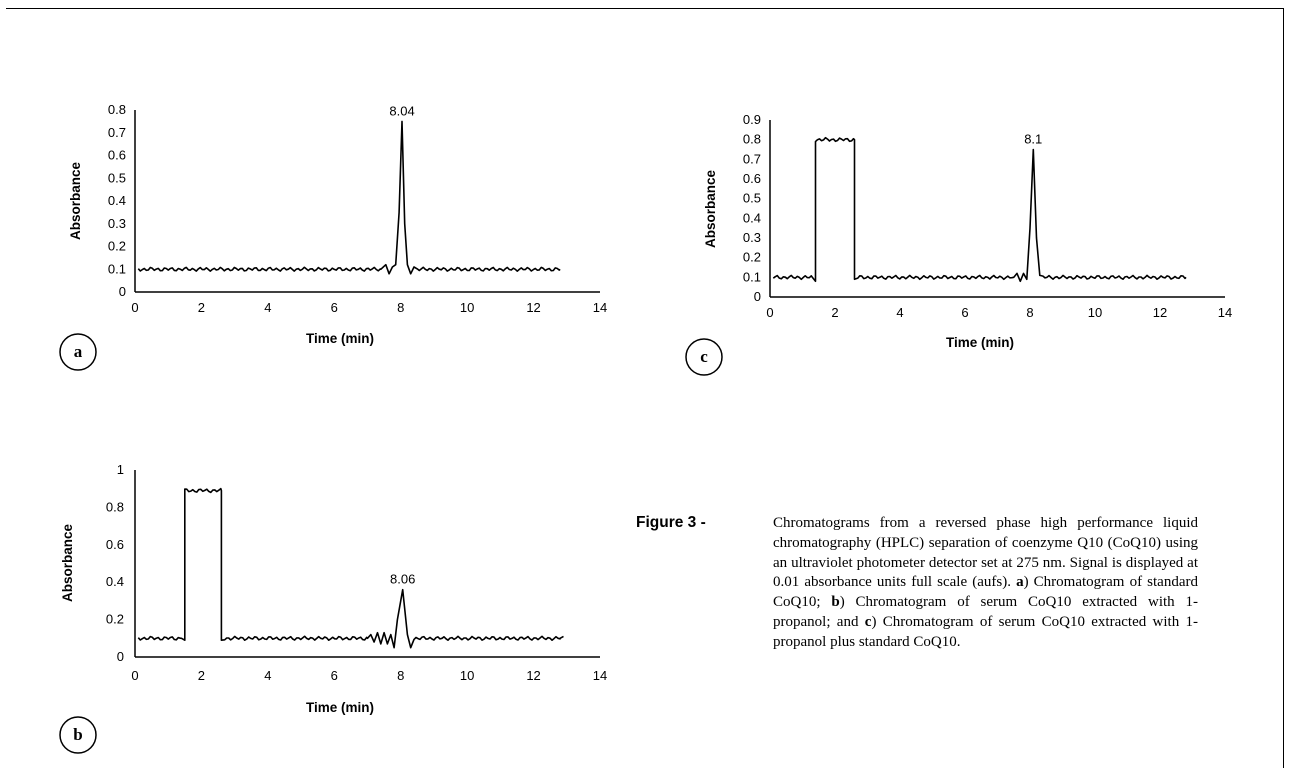 The image size is (1292, 772). I want to click on panel-letter: b, so click(77, 734).